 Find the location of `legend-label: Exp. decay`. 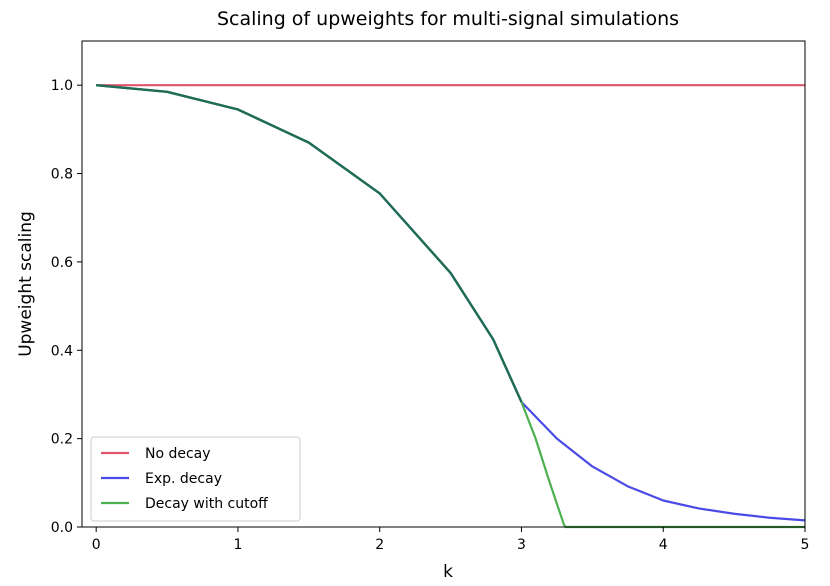

legend-label: Exp. decay is located at coordinates (183, 479).